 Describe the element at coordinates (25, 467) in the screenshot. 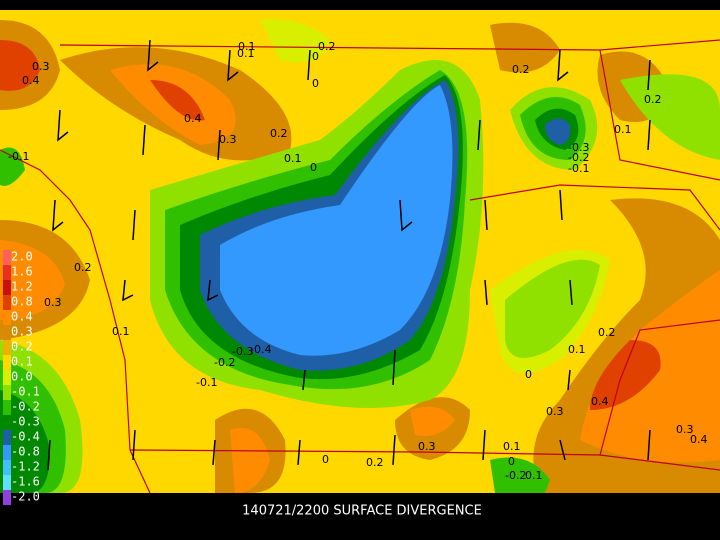

I see `legend-label: -1.2` at that location.